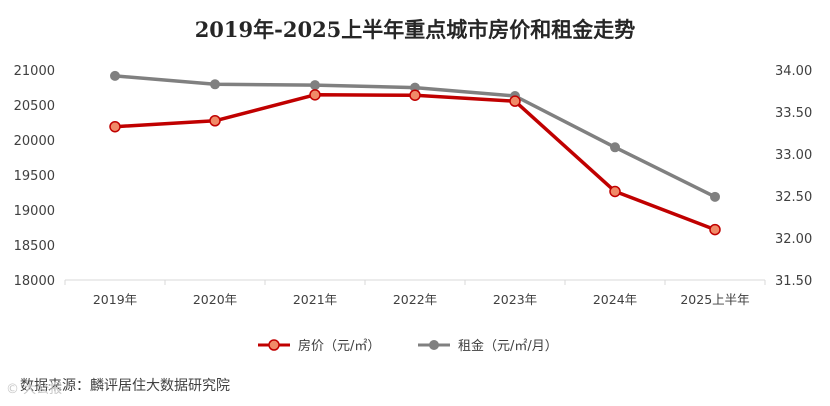 The image size is (830, 406). Describe the element at coordinates (793, 71) in the screenshot. I see `right-tick-label: 34.00` at that location.